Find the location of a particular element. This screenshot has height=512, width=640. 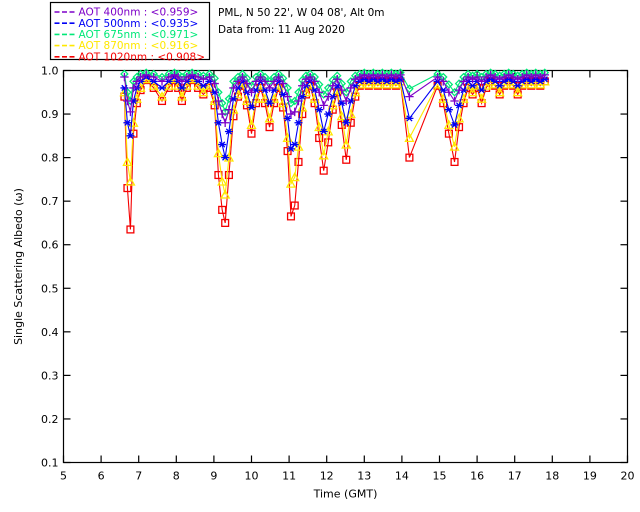

x-tick-label: 8 is located at coordinates (176, 476).